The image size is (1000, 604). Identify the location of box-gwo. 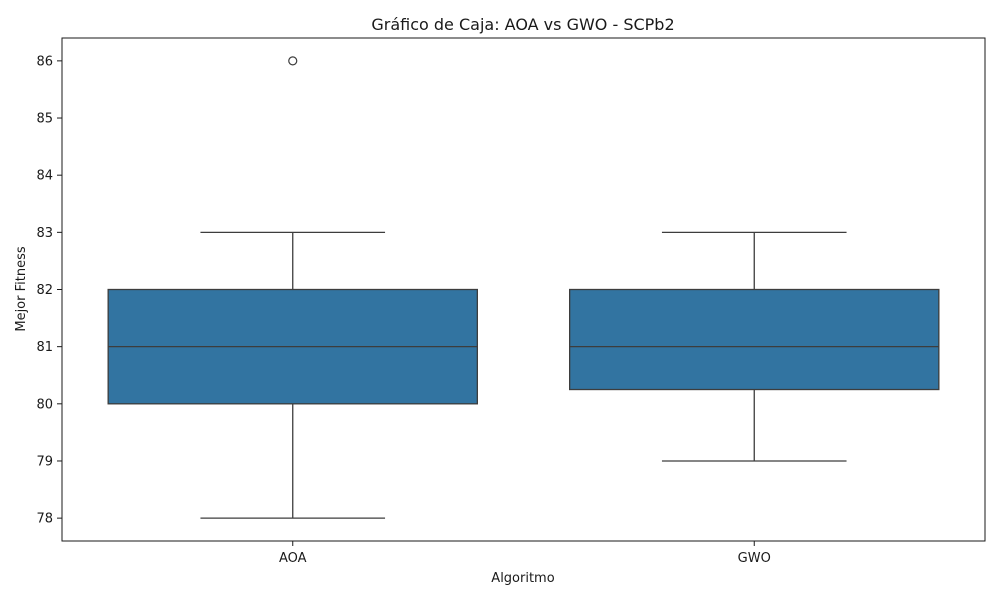
(754, 346).